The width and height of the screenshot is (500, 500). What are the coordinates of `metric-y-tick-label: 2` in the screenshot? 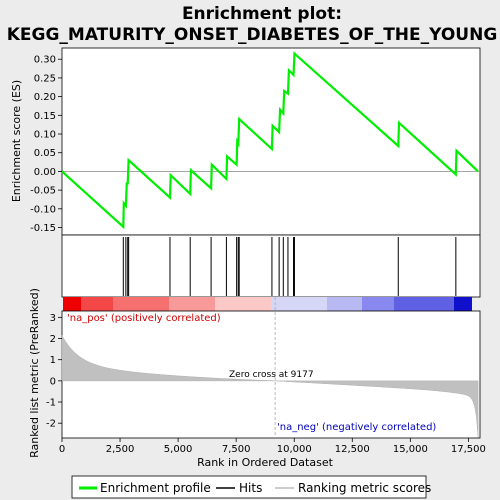 It's located at (53, 339).